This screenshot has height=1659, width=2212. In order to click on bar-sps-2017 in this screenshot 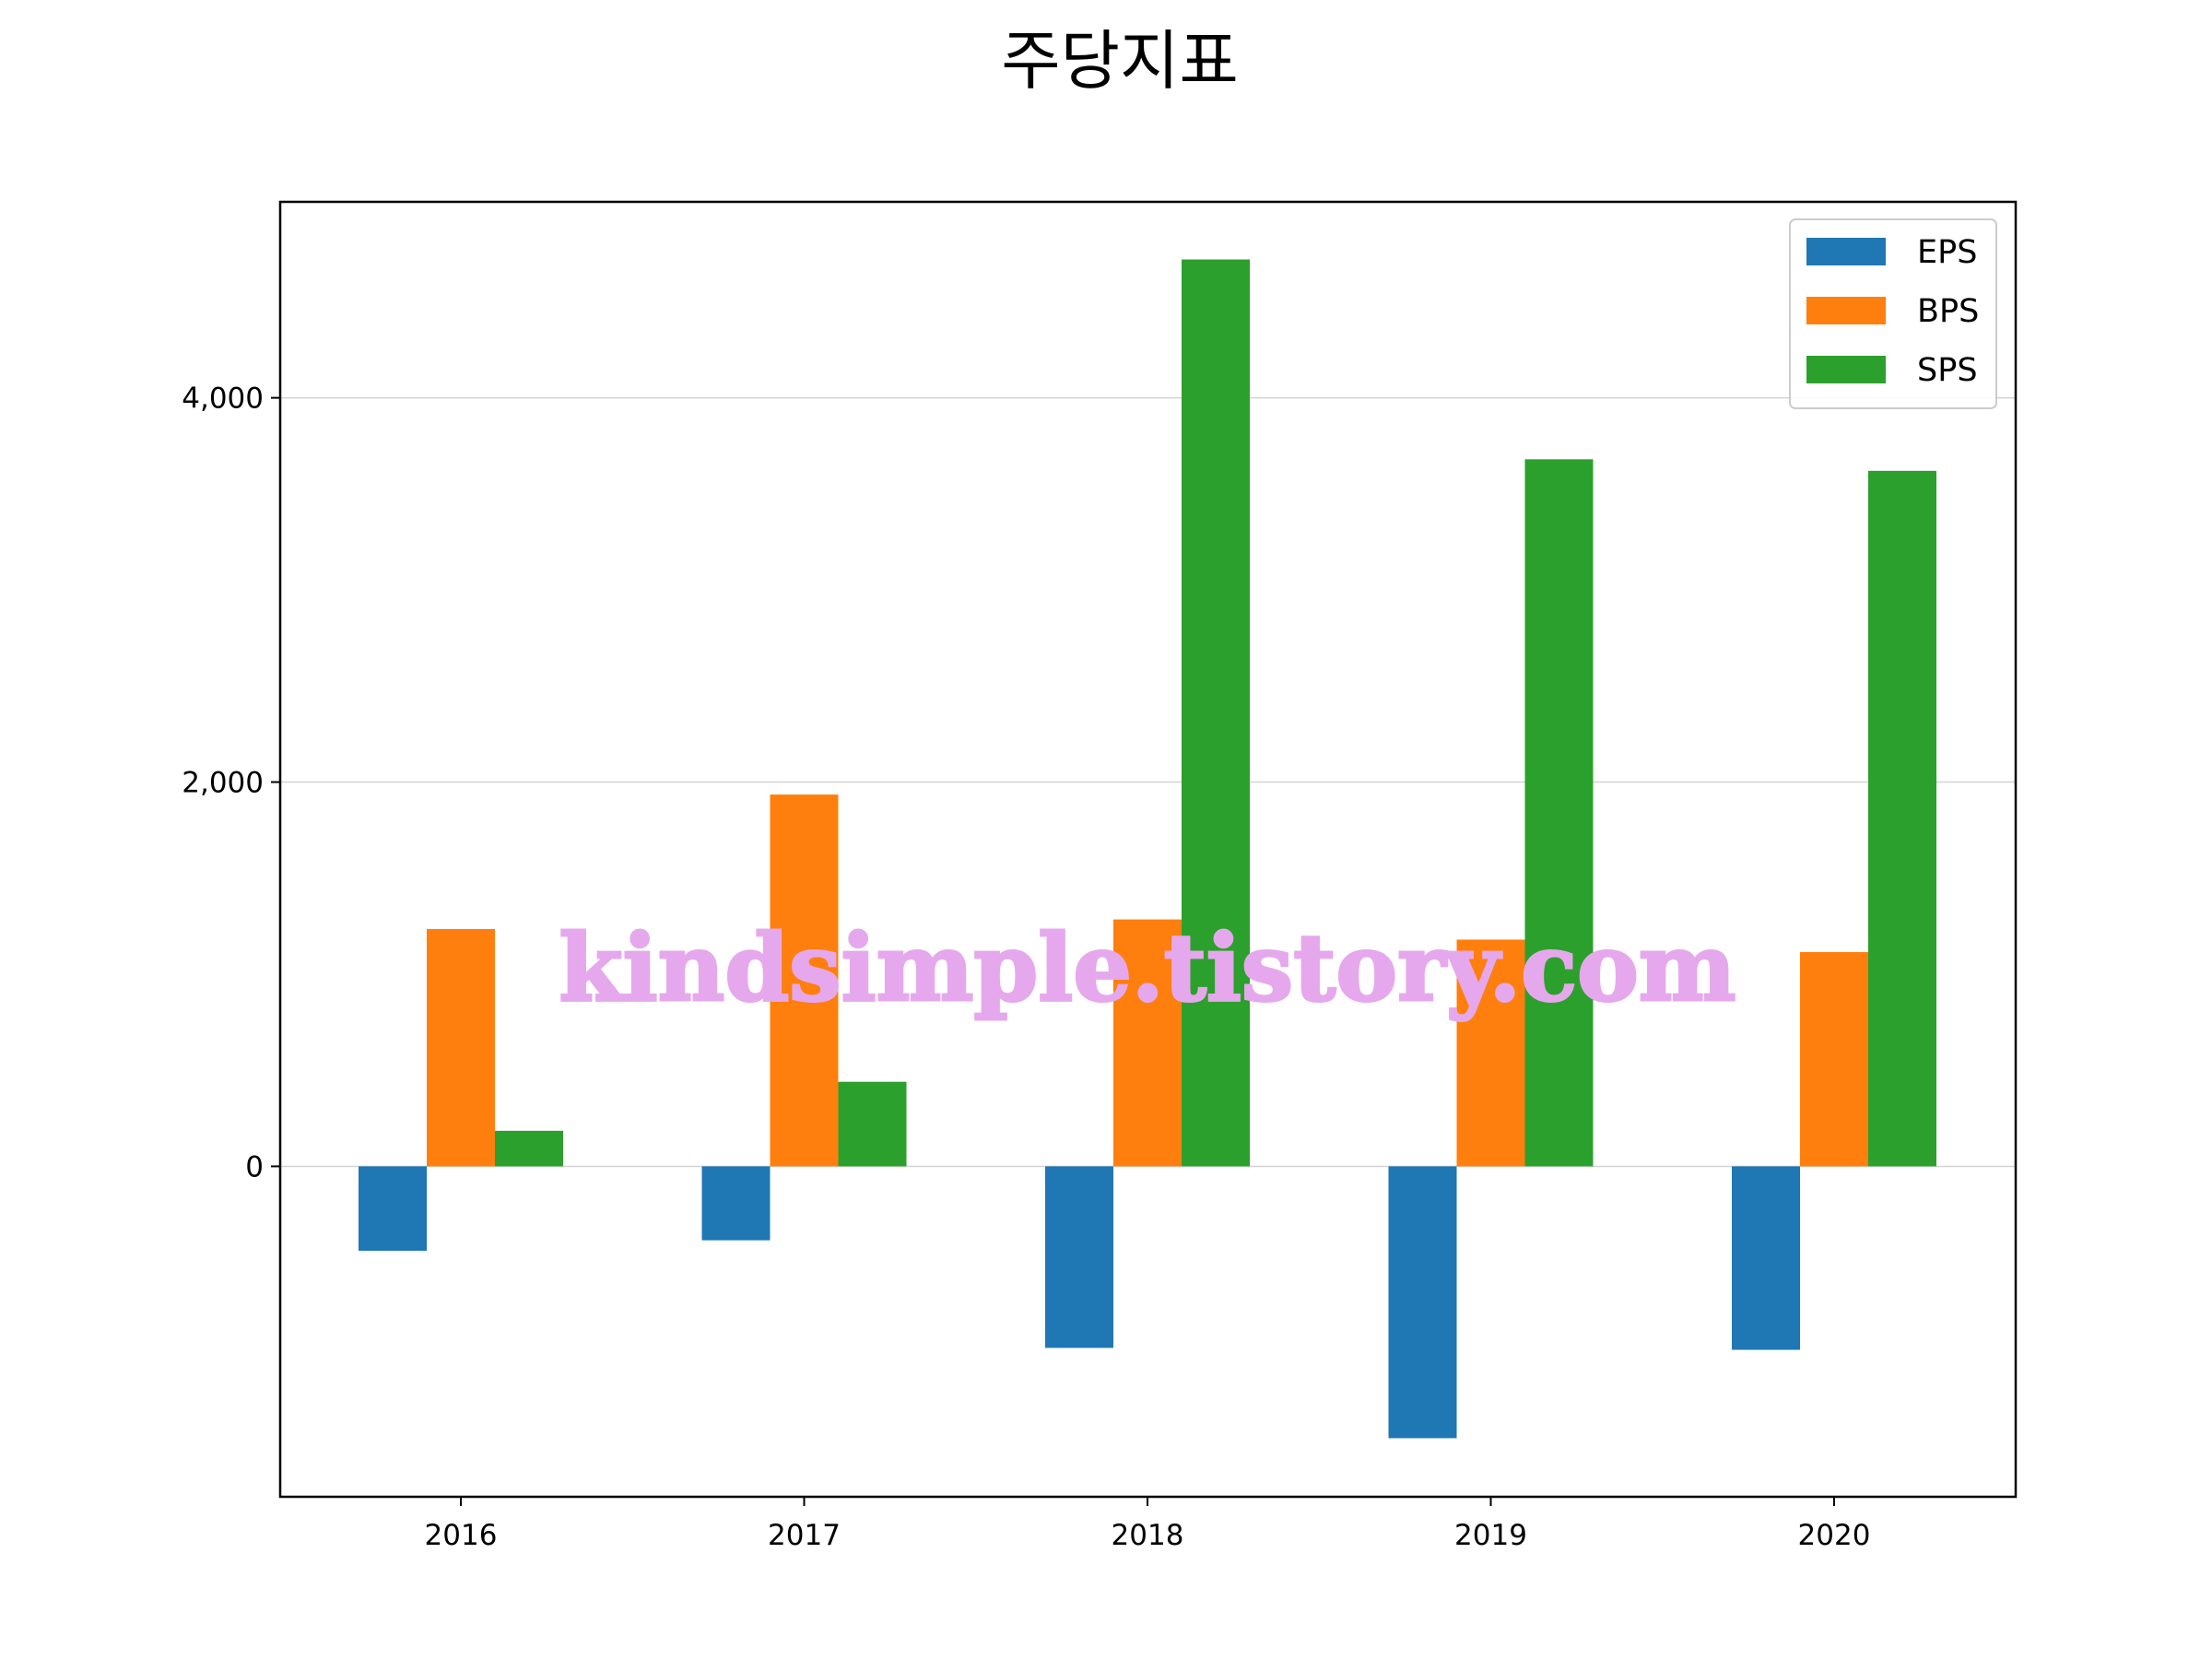, I will do `click(872, 1124)`.